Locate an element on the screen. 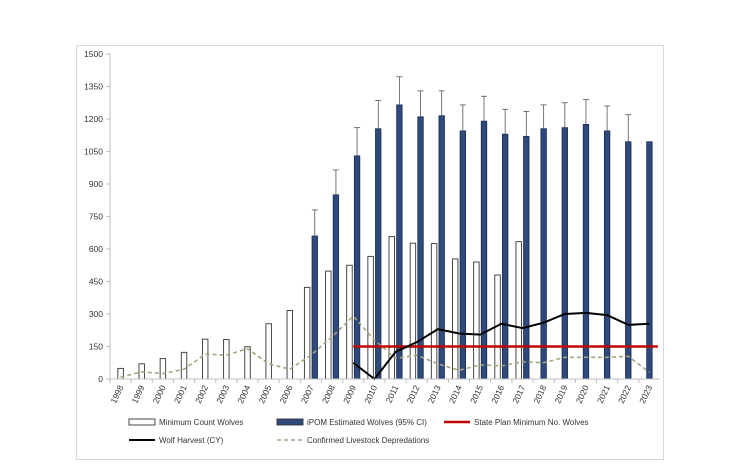 The width and height of the screenshot is (729, 467). y-tick-label: 750 is located at coordinates (96, 217).